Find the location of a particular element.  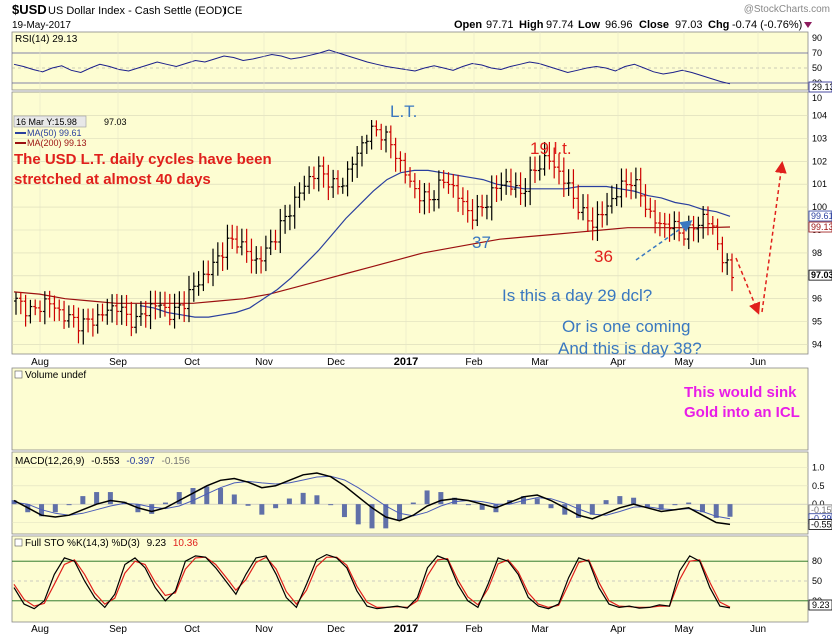

price-marker-box is located at coordinates (820, 227).